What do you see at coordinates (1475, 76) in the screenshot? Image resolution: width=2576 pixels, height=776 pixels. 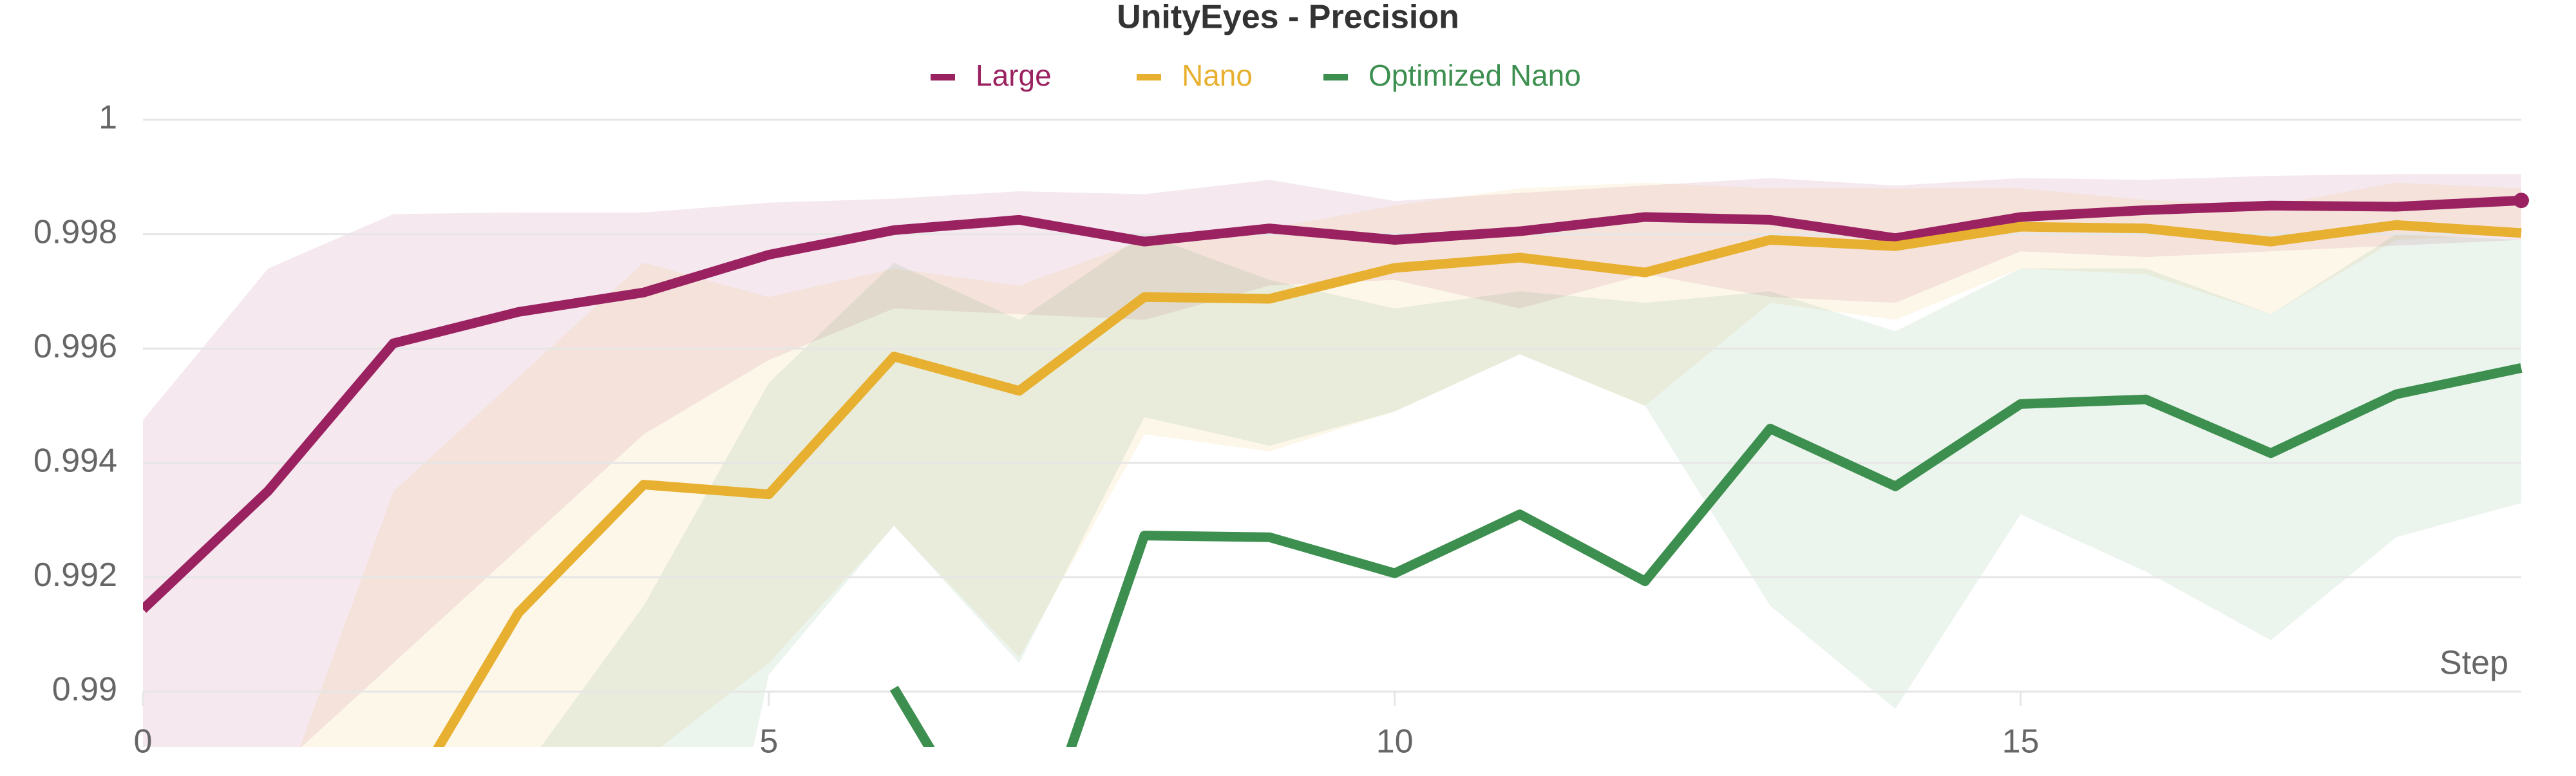 I see `legend-label: Optimized Nano` at bounding box center [1475, 76].